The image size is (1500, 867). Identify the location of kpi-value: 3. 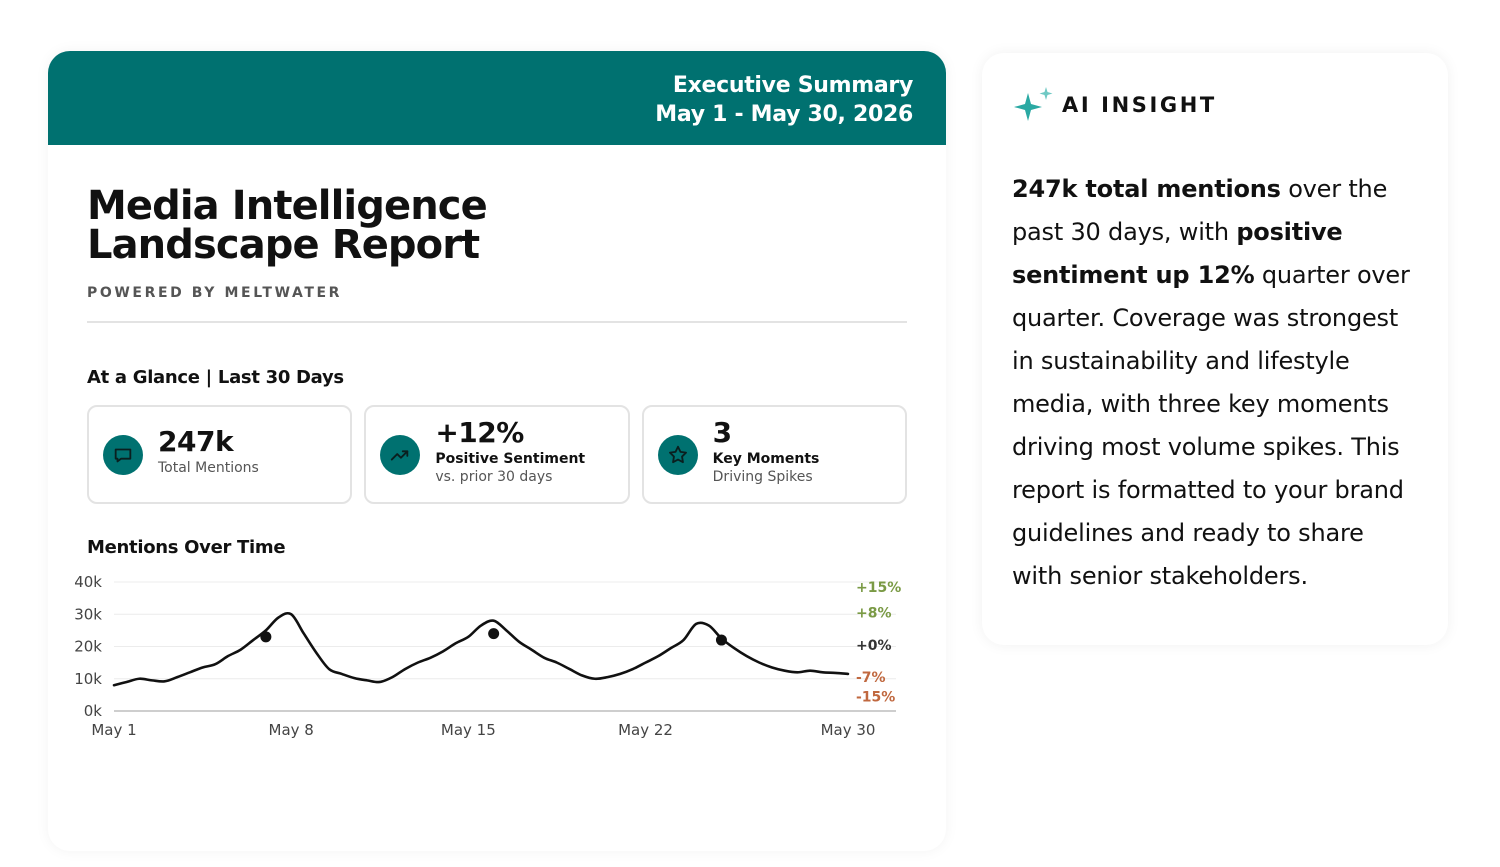
(722, 432).